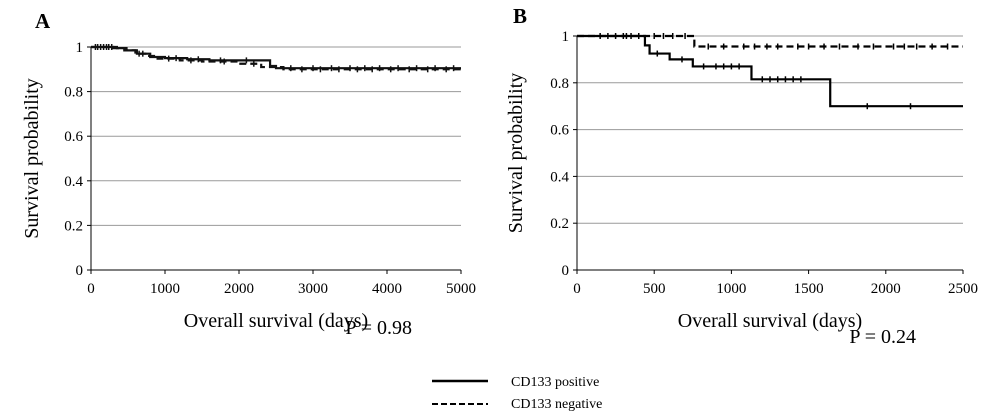 The width and height of the screenshot is (998, 412). Describe the element at coordinates (461, 289) in the screenshot. I see `x-tick-label: 5000` at that location.